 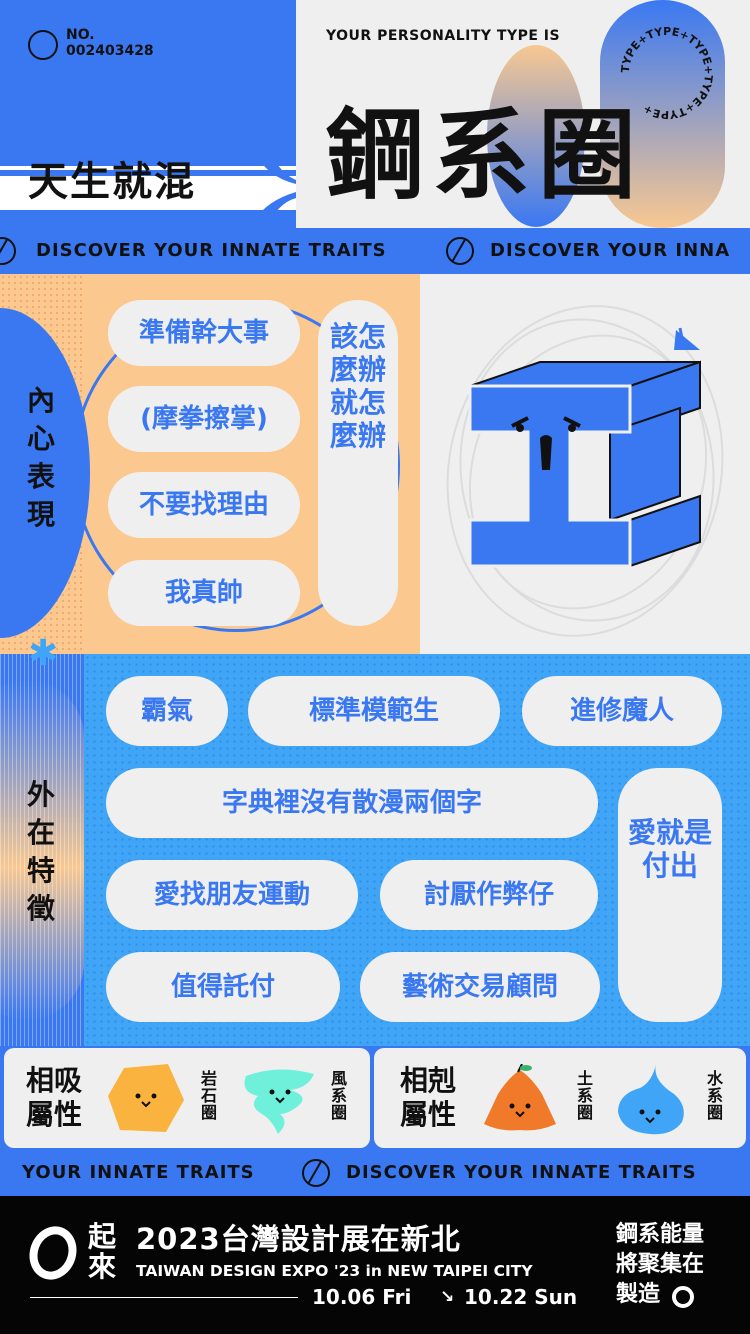 I want to click on personality-type-name: 鋼系圈, so click(x=485, y=156).